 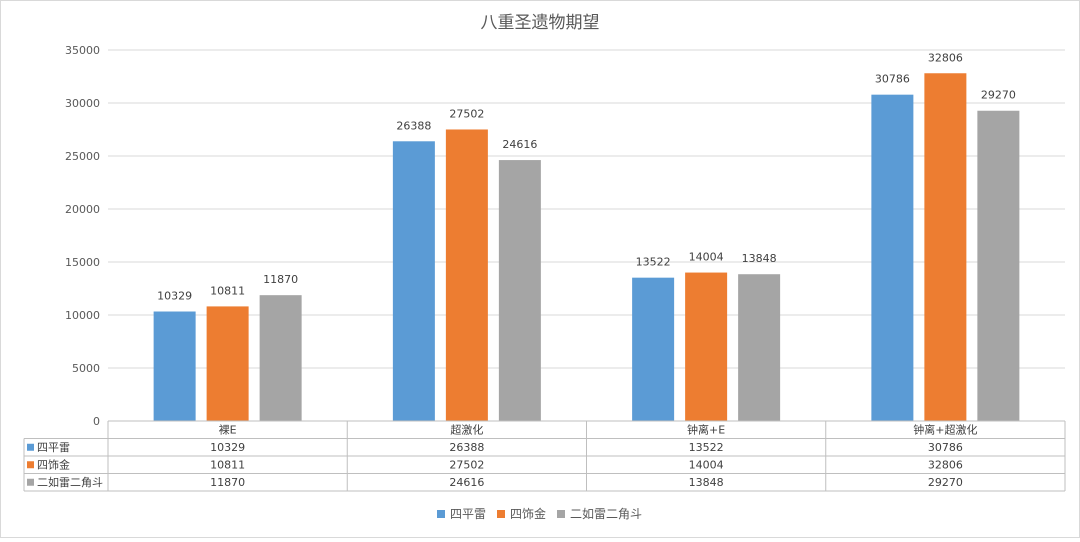 What do you see at coordinates (70, 482) in the screenshot?
I see `table-series-name: 二如雷二角斗` at bounding box center [70, 482].